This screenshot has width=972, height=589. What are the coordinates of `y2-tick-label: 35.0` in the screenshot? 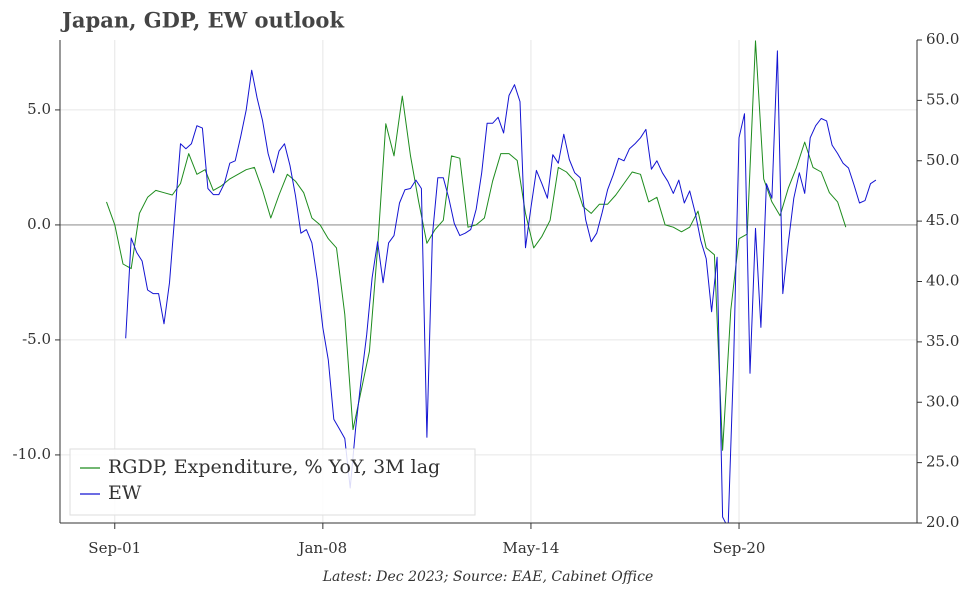 It's located at (942, 341).